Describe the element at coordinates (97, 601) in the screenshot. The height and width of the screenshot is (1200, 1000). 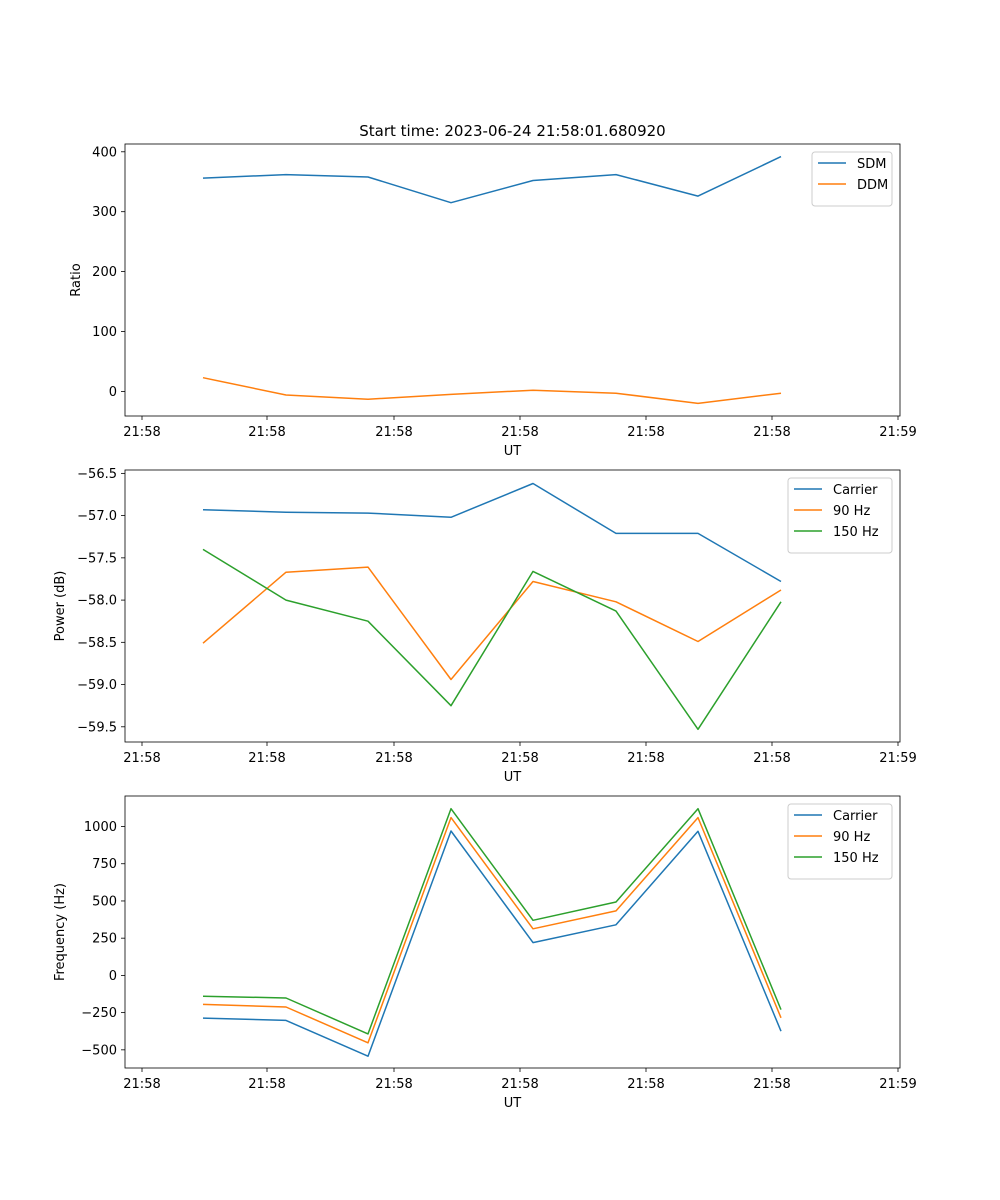
I see `y-tick-label: −58.0` at that location.